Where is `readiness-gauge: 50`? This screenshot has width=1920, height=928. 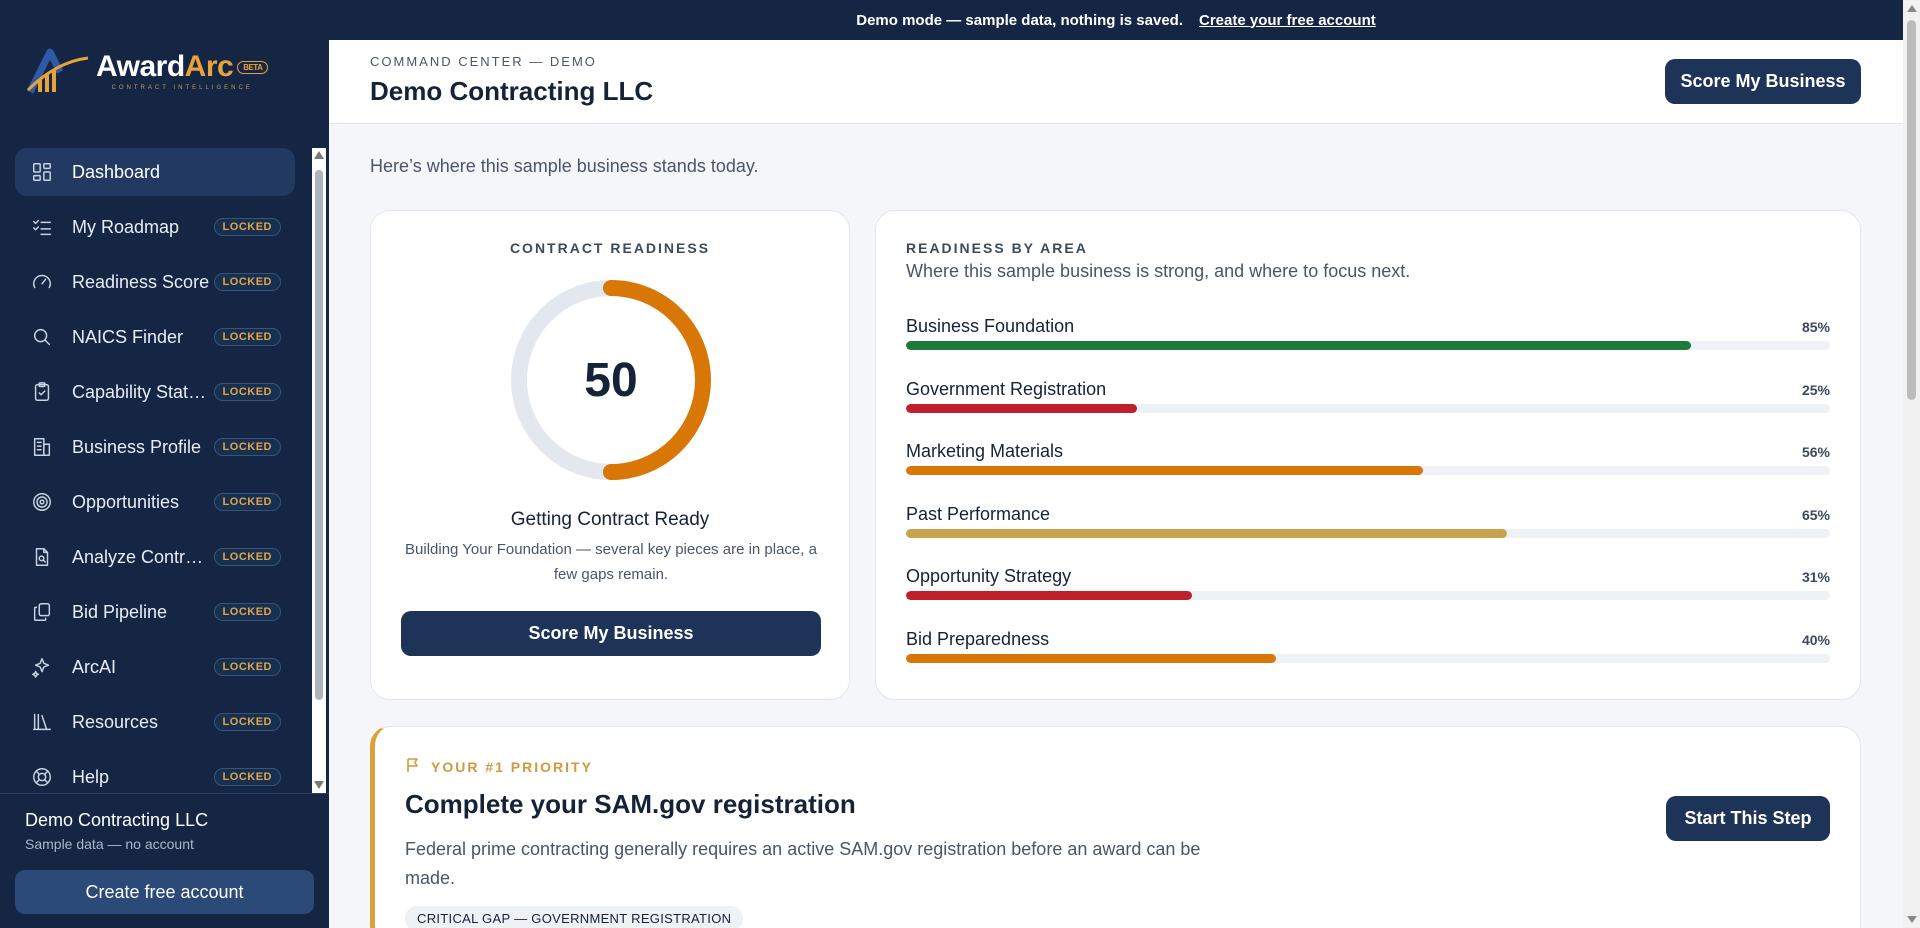 readiness-gauge: 50 is located at coordinates (611, 380).